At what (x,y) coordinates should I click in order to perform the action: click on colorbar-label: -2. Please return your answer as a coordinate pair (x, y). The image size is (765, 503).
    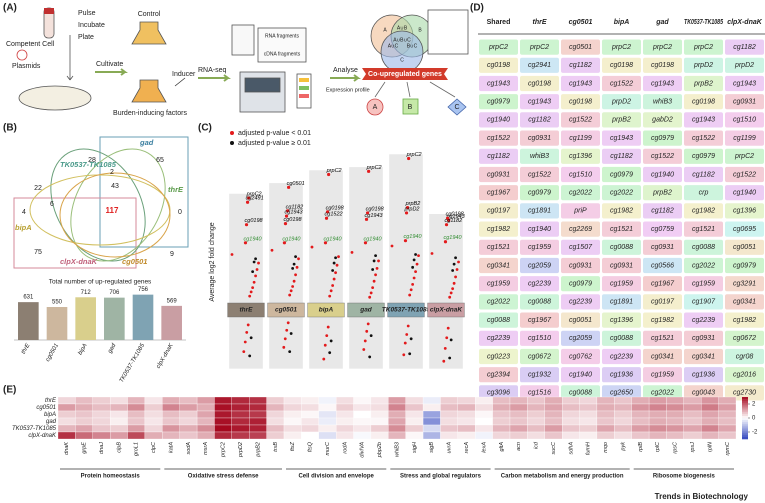
    Looking at the image, I should click on (755, 433).